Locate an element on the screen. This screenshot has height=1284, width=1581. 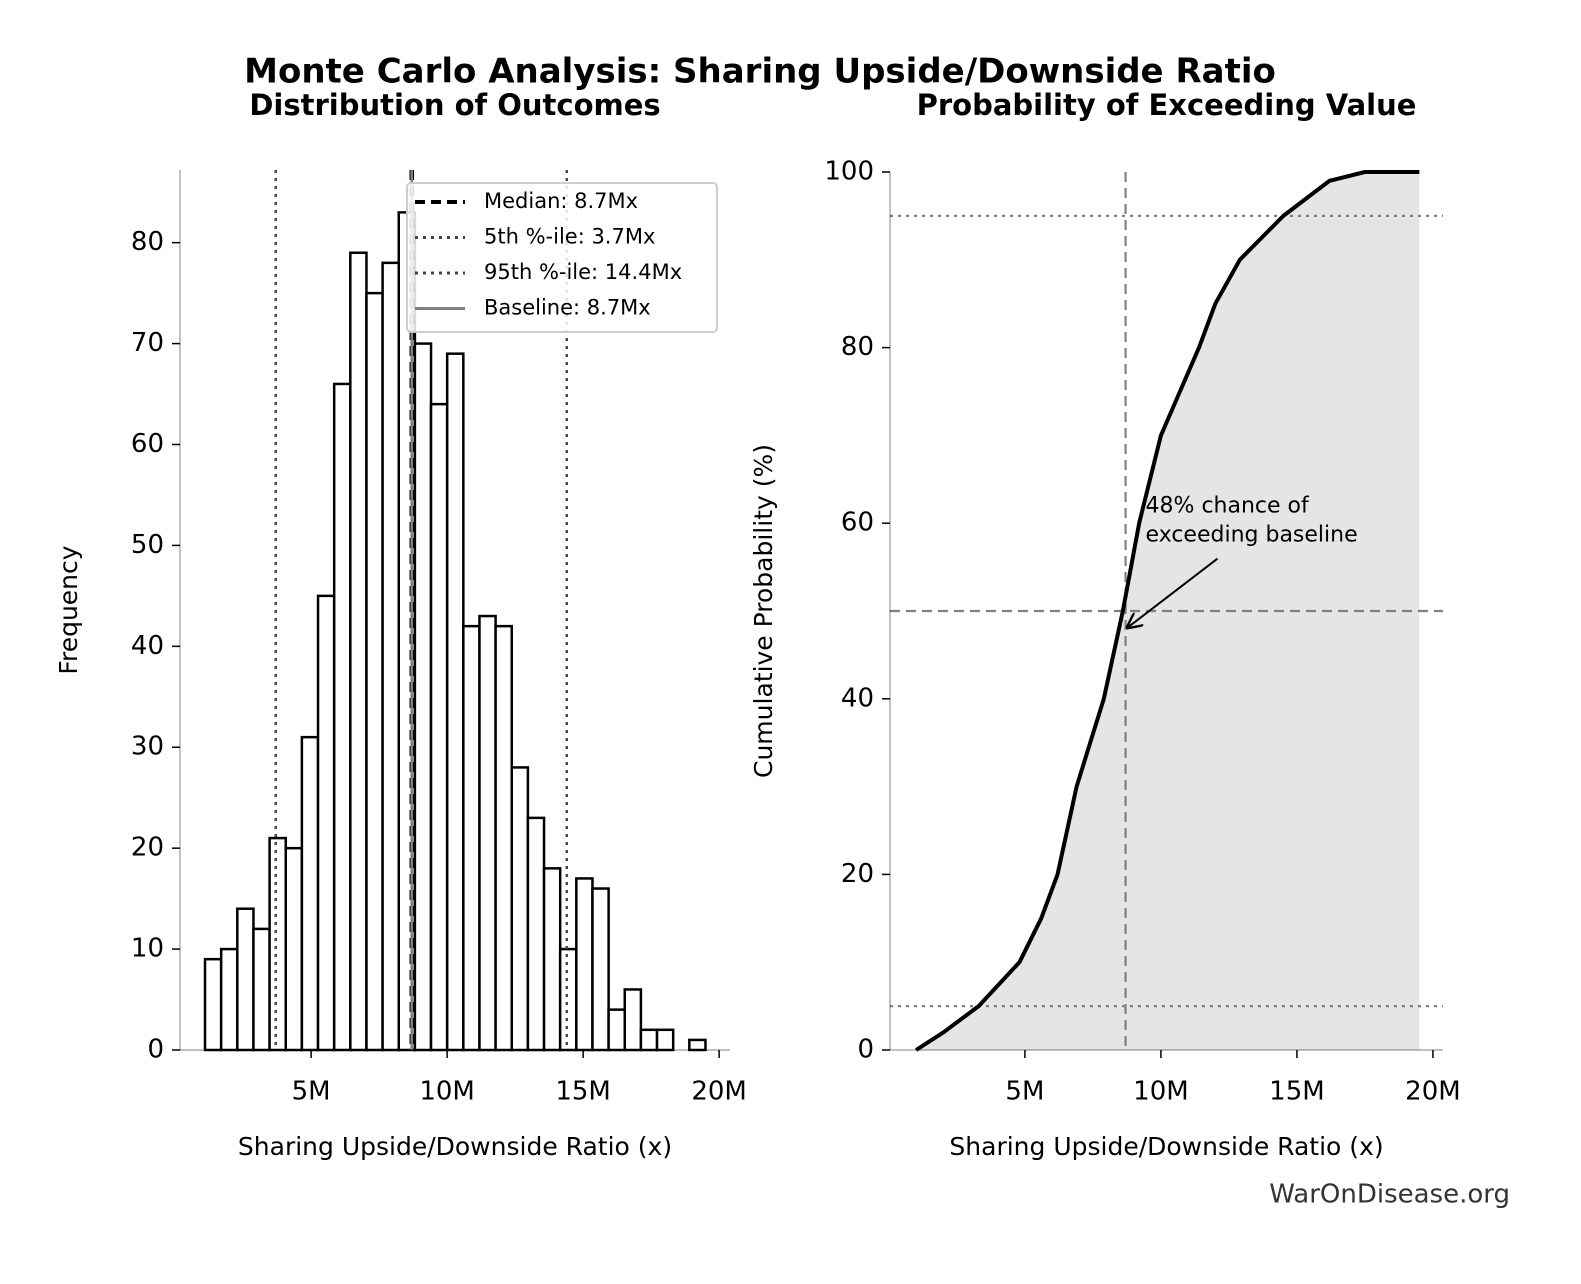
legend-box is located at coordinates (562, 257).